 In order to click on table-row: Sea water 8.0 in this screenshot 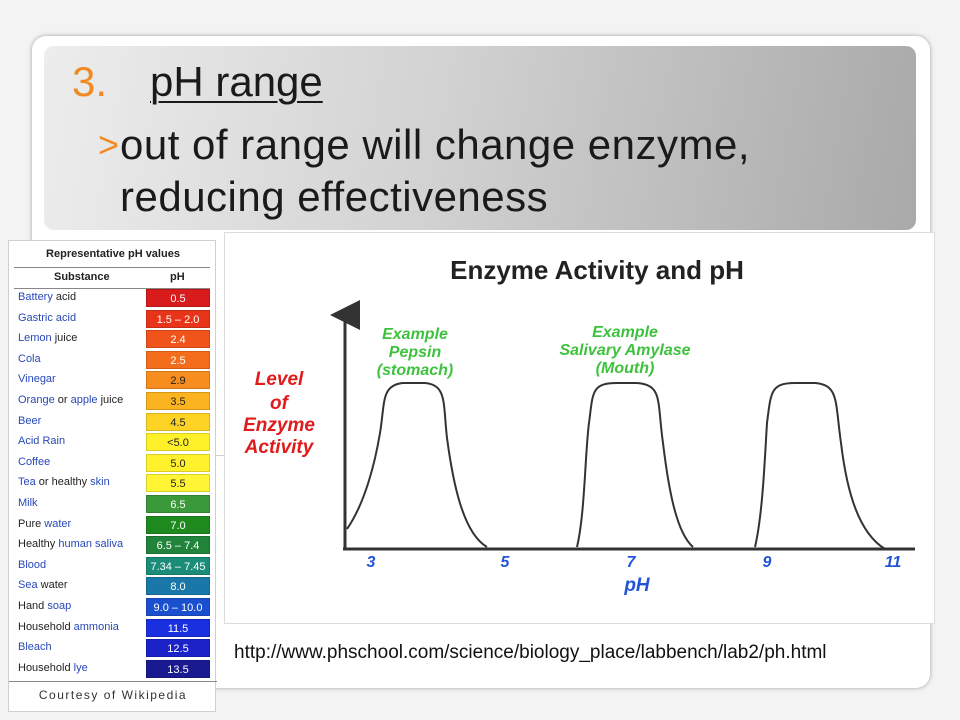, I will do `click(112, 586)`.